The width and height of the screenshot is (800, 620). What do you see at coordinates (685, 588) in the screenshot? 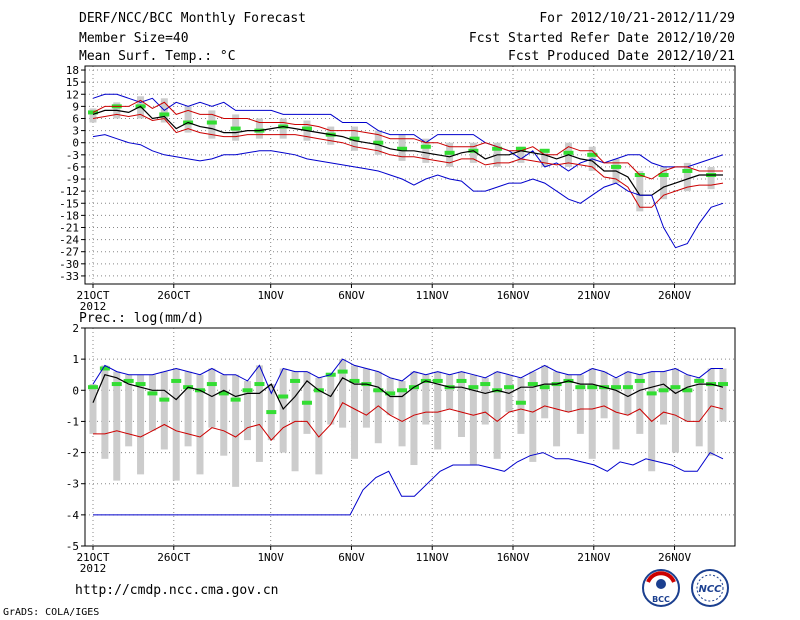
I see `logos: BCC NCC` at bounding box center [685, 588].